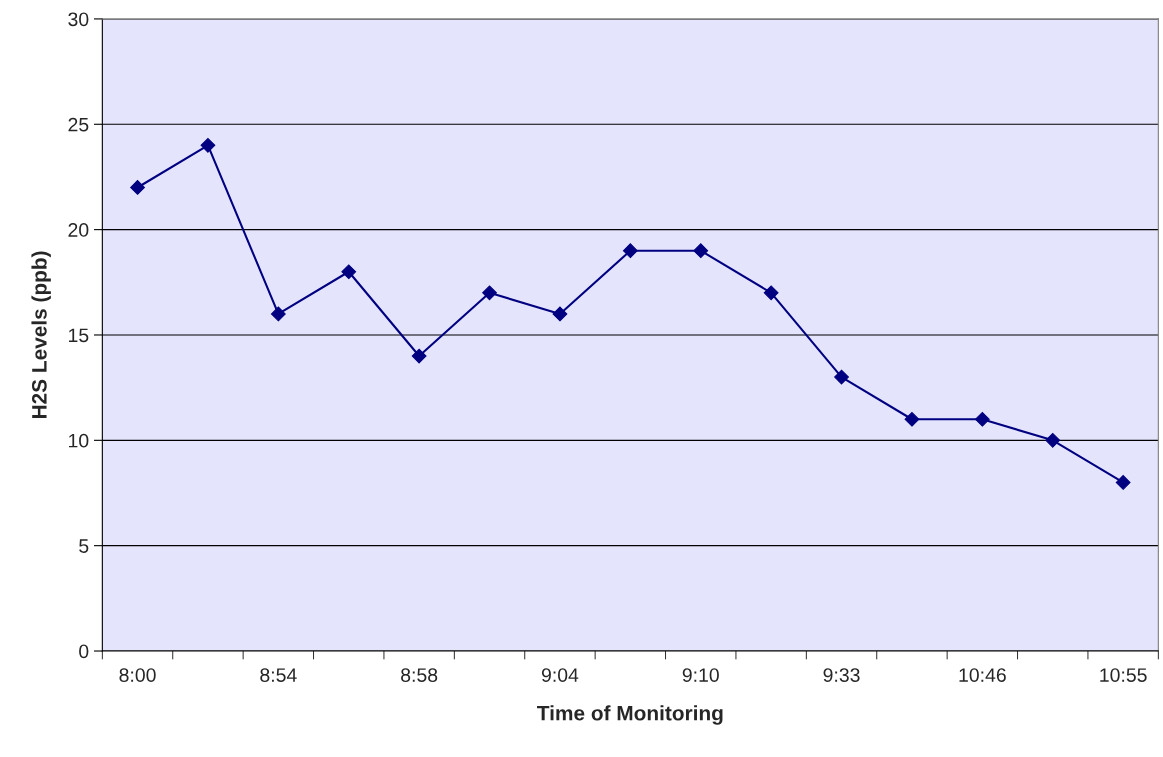  What do you see at coordinates (79, 440) in the screenshot?
I see `y-tick-label: 10` at bounding box center [79, 440].